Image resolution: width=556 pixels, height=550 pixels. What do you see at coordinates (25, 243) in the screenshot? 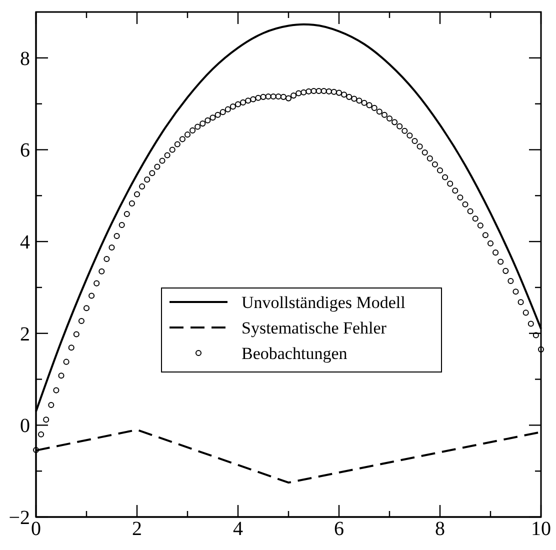
I see `y-tick-label: 4` at bounding box center [25, 243].